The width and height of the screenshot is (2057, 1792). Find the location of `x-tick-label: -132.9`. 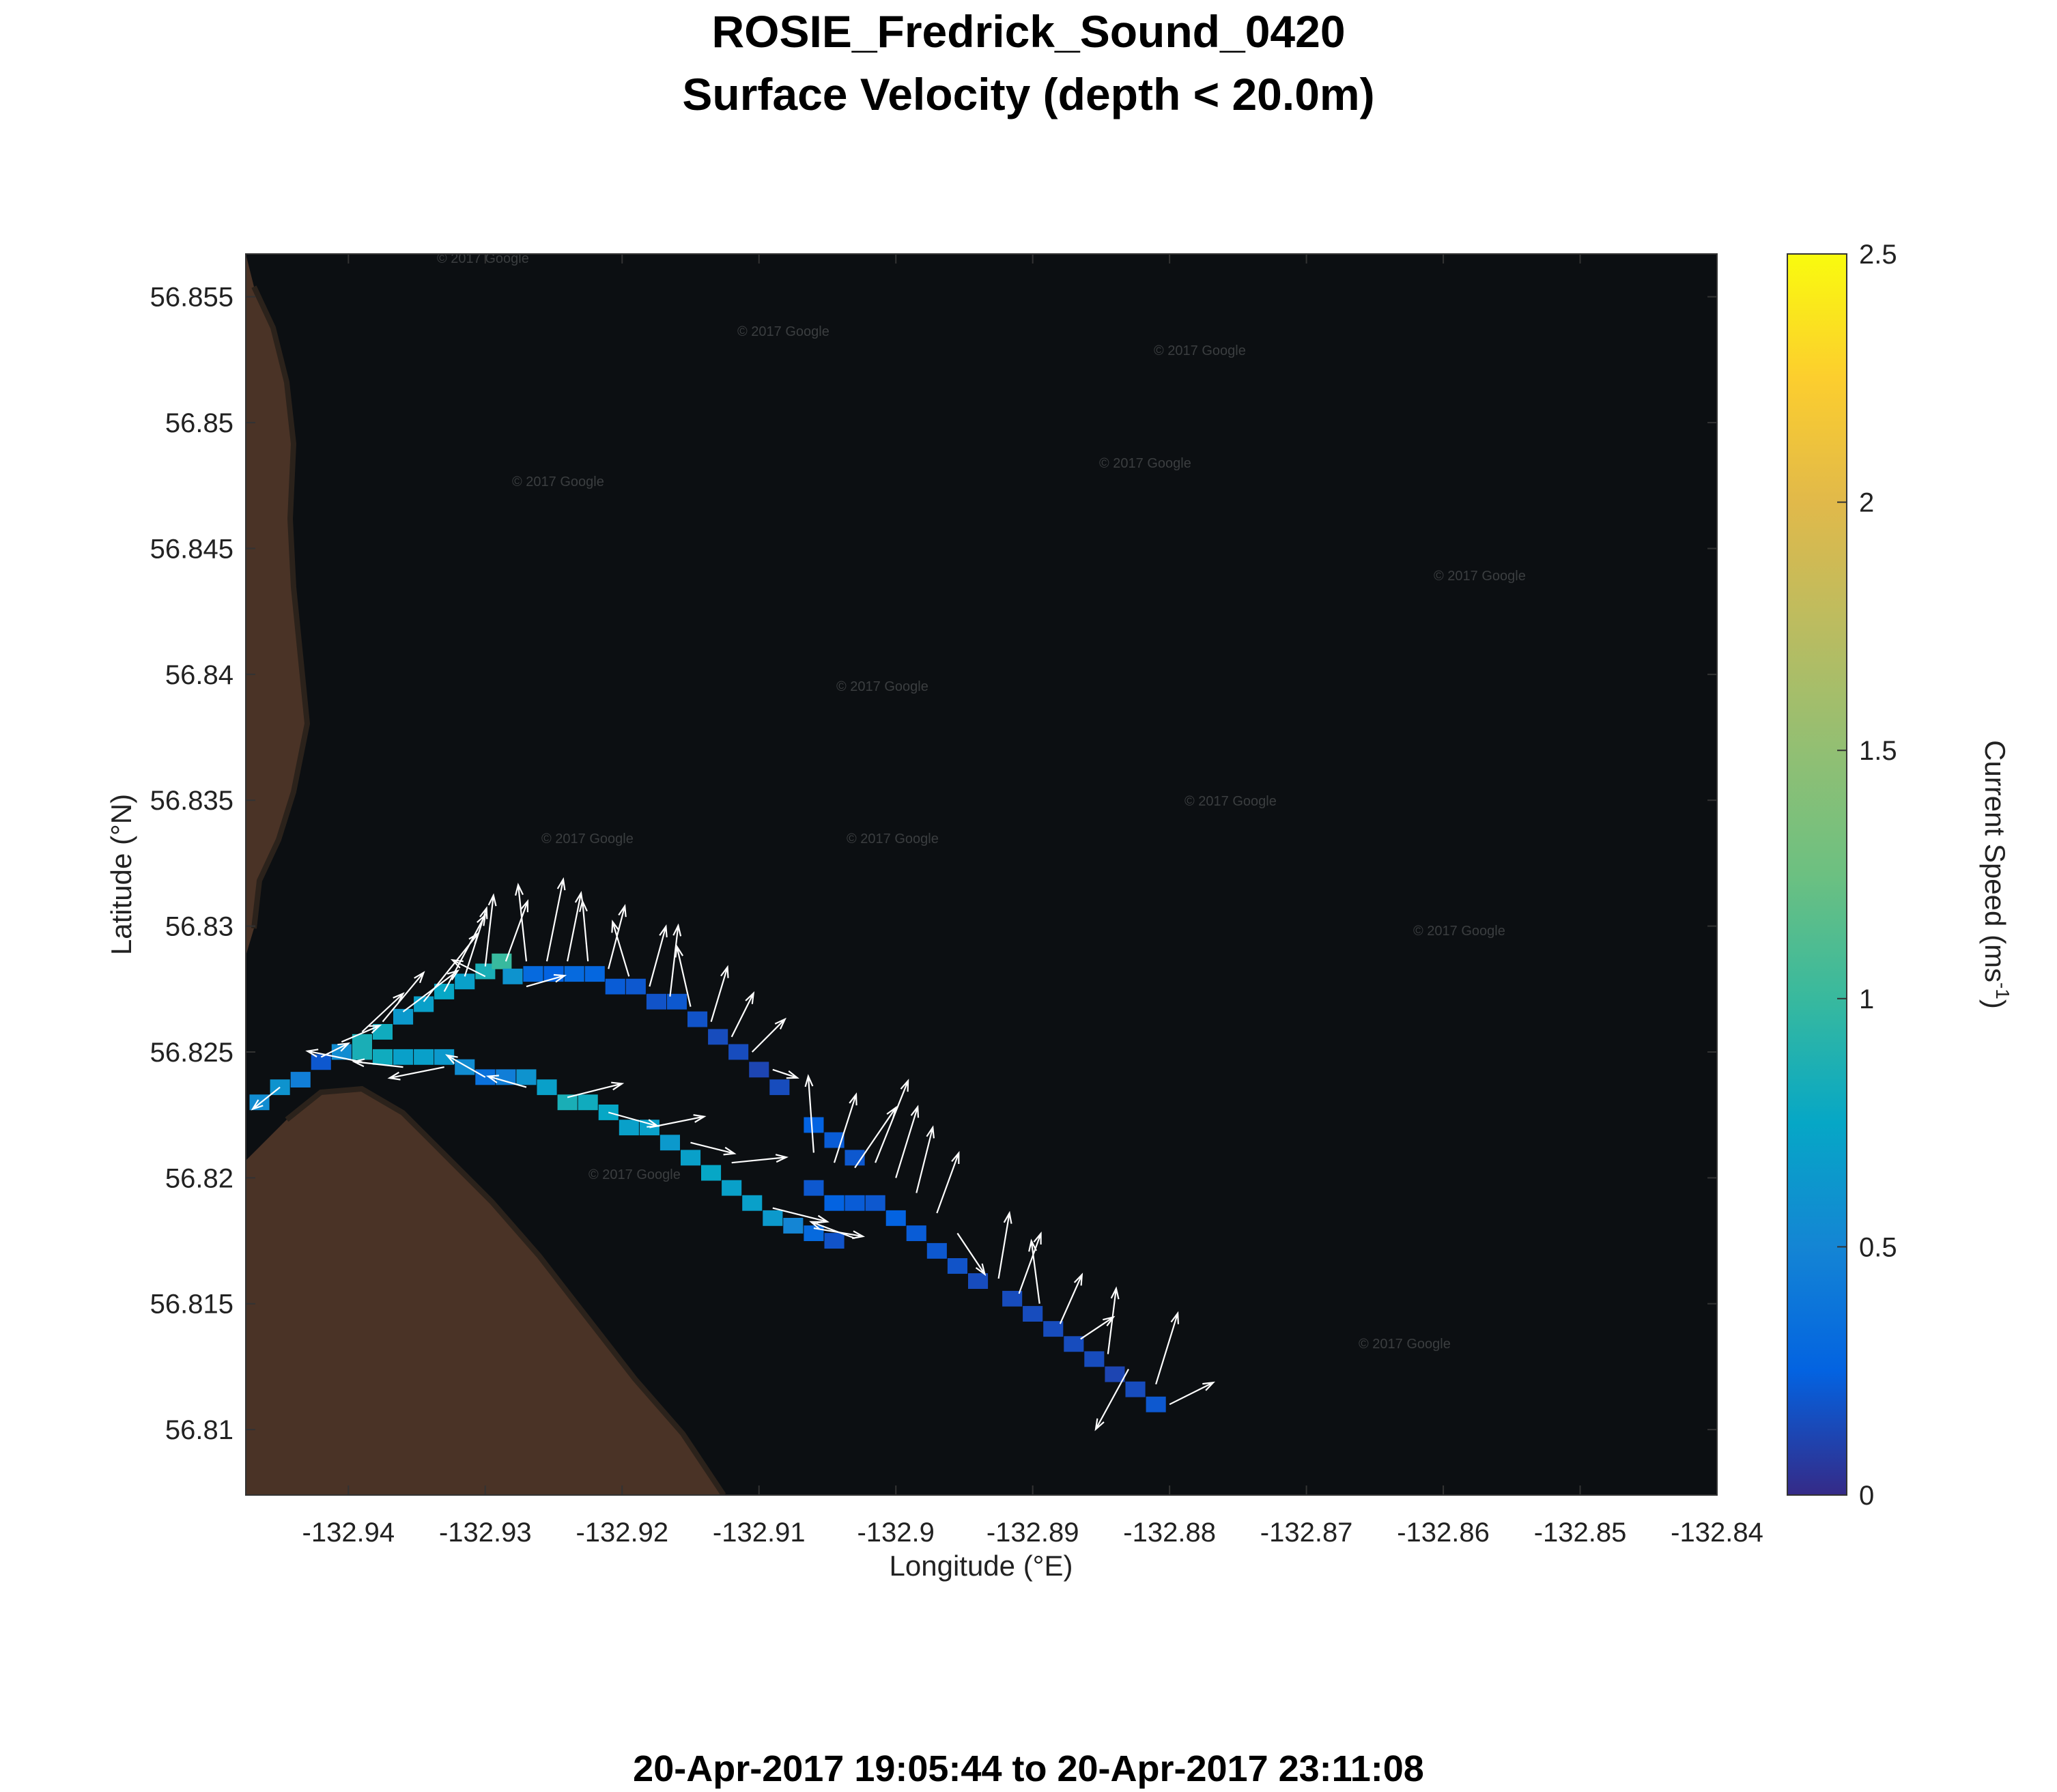

x-tick-label: -132.9 is located at coordinates (895, 1533).